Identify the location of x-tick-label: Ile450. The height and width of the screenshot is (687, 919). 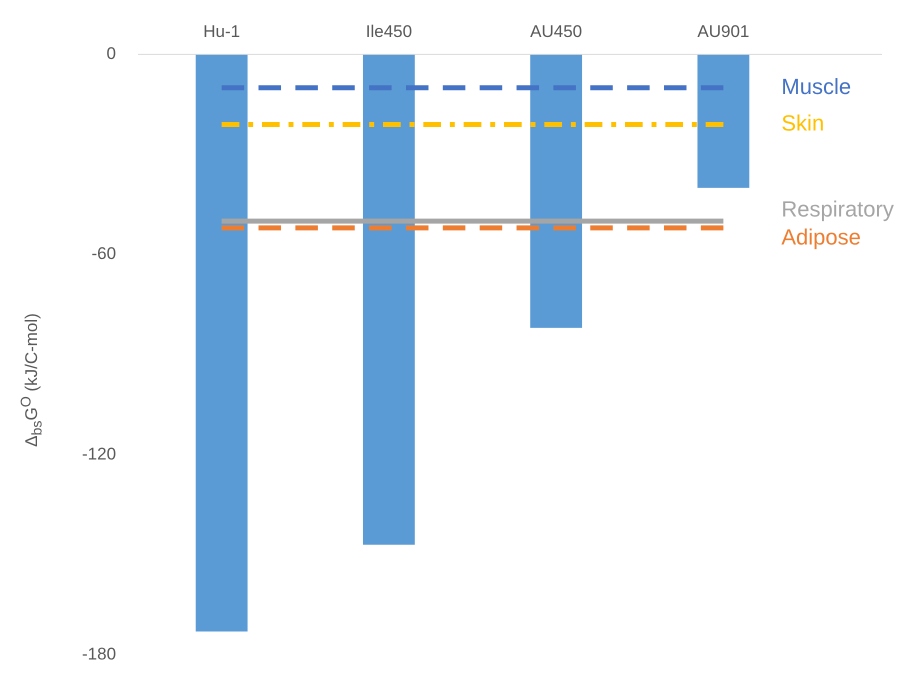
(389, 31).